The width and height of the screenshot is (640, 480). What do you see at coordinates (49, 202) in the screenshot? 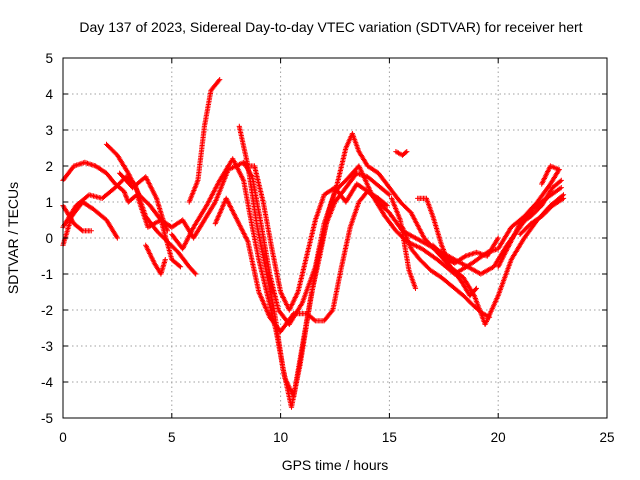
I see `y-tick-label: 1` at bounding box center [49, 202].